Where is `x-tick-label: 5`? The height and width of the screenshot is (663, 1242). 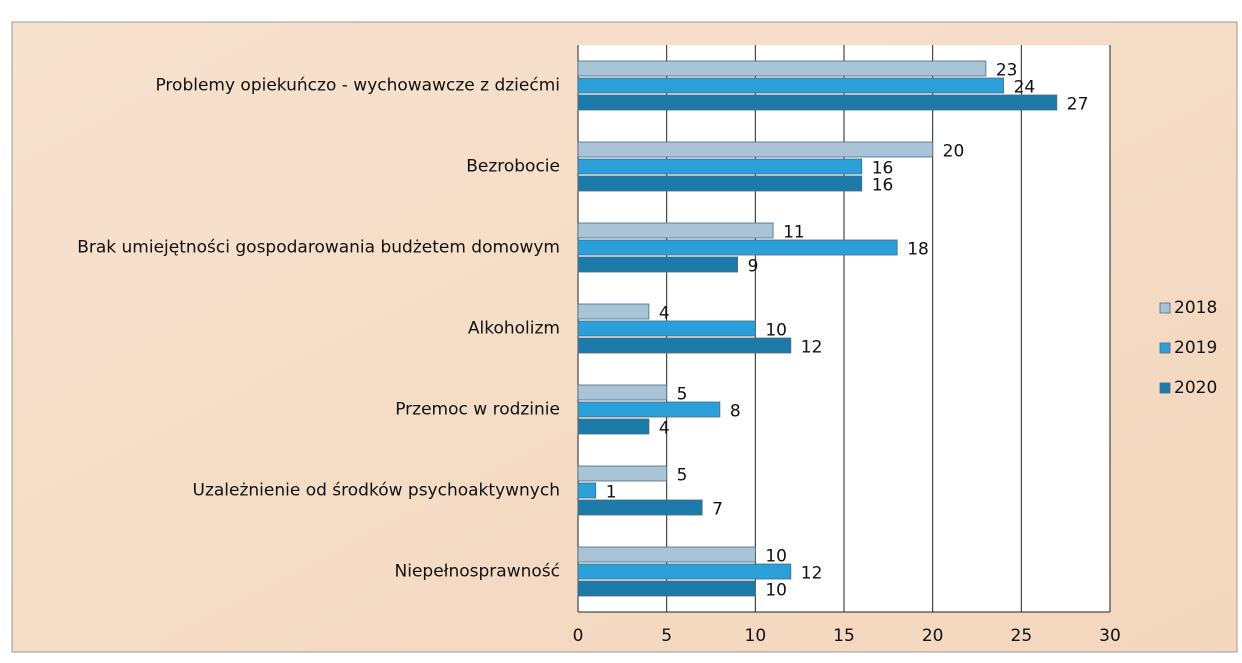 x-tick-label: 5 is located at coordinates (666, 636).